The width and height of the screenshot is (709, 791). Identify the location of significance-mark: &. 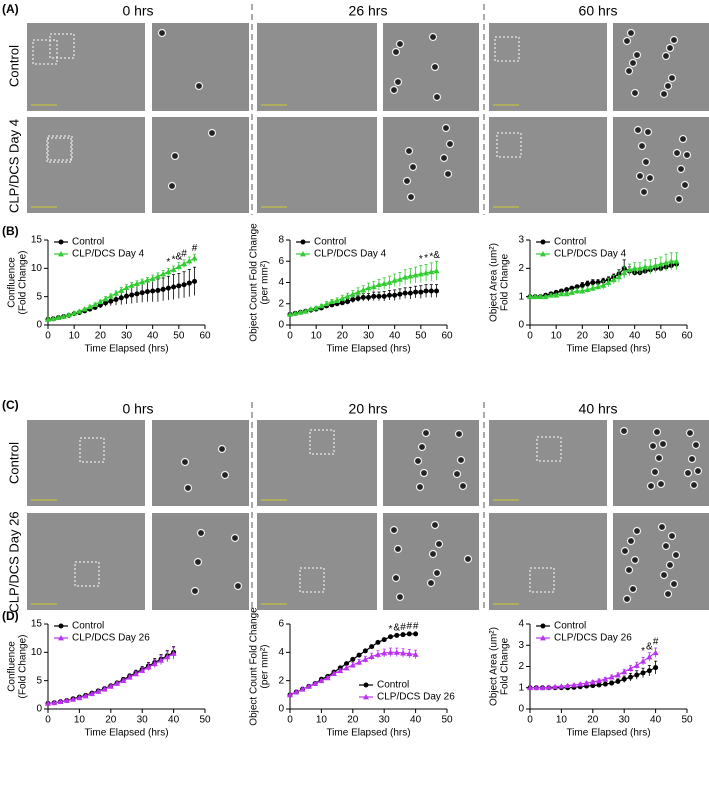
(649, 646).